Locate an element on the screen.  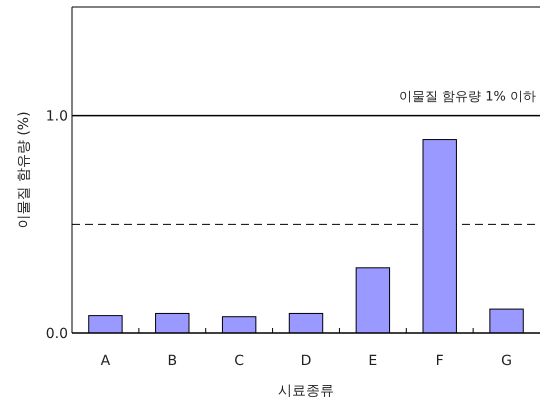
x-tick-label: G is located at coordinates (506, 361).